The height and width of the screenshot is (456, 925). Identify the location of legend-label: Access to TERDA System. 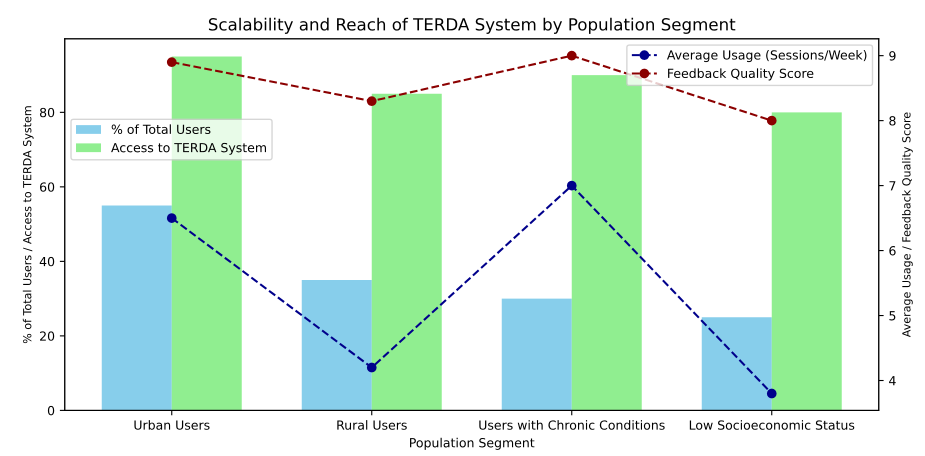
(188, 148).